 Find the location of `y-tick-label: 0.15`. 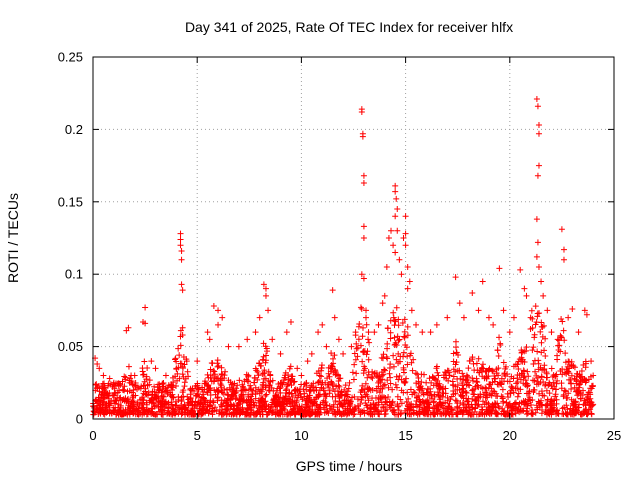

y-tick-label: 0.15 is located at coordinates (70, 201).